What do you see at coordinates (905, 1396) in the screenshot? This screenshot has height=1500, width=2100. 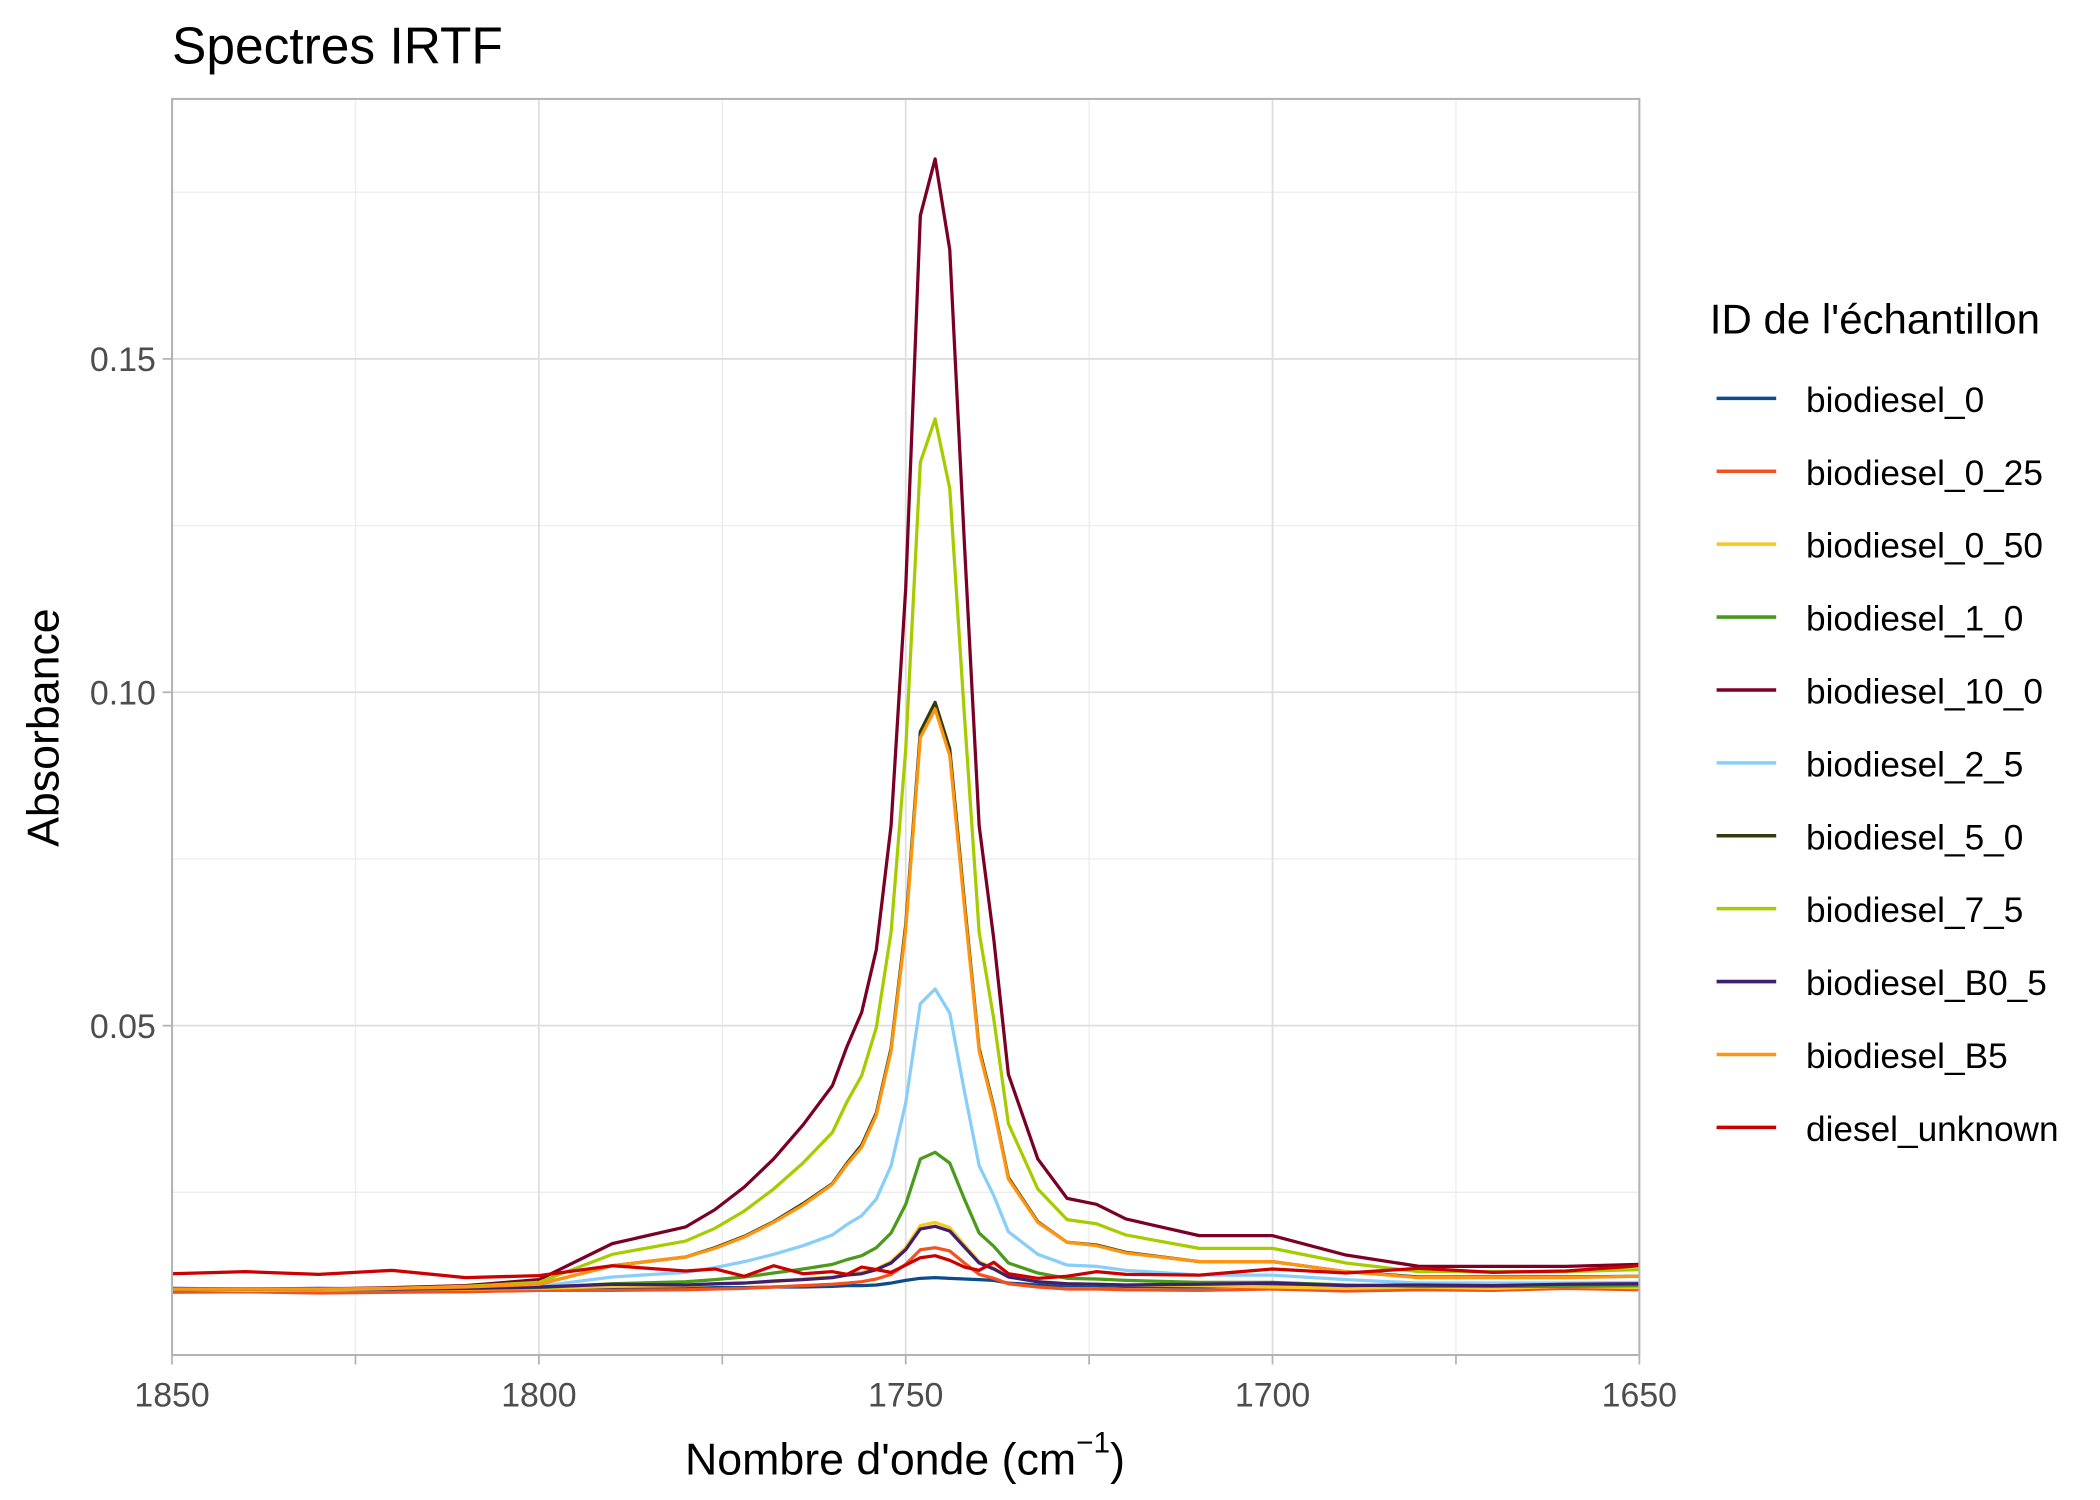 I see `x-tick-label: 1750` at bounding box center [905, 1396].